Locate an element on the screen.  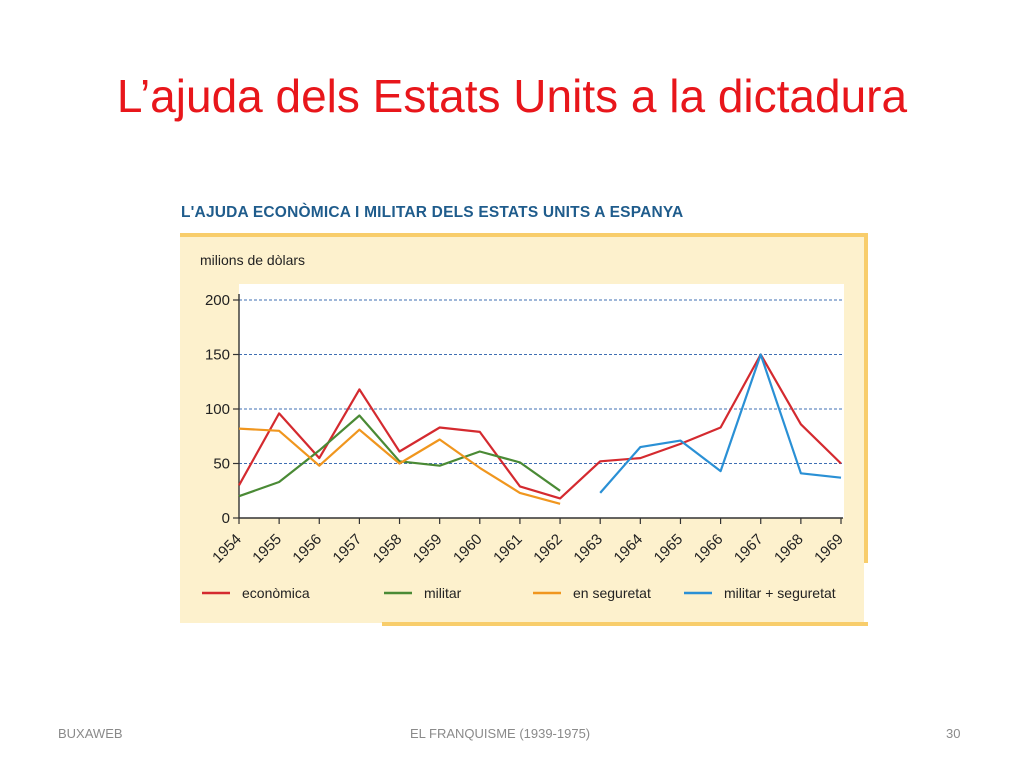
panel-bottom-border is located at coordinates (625, 624).